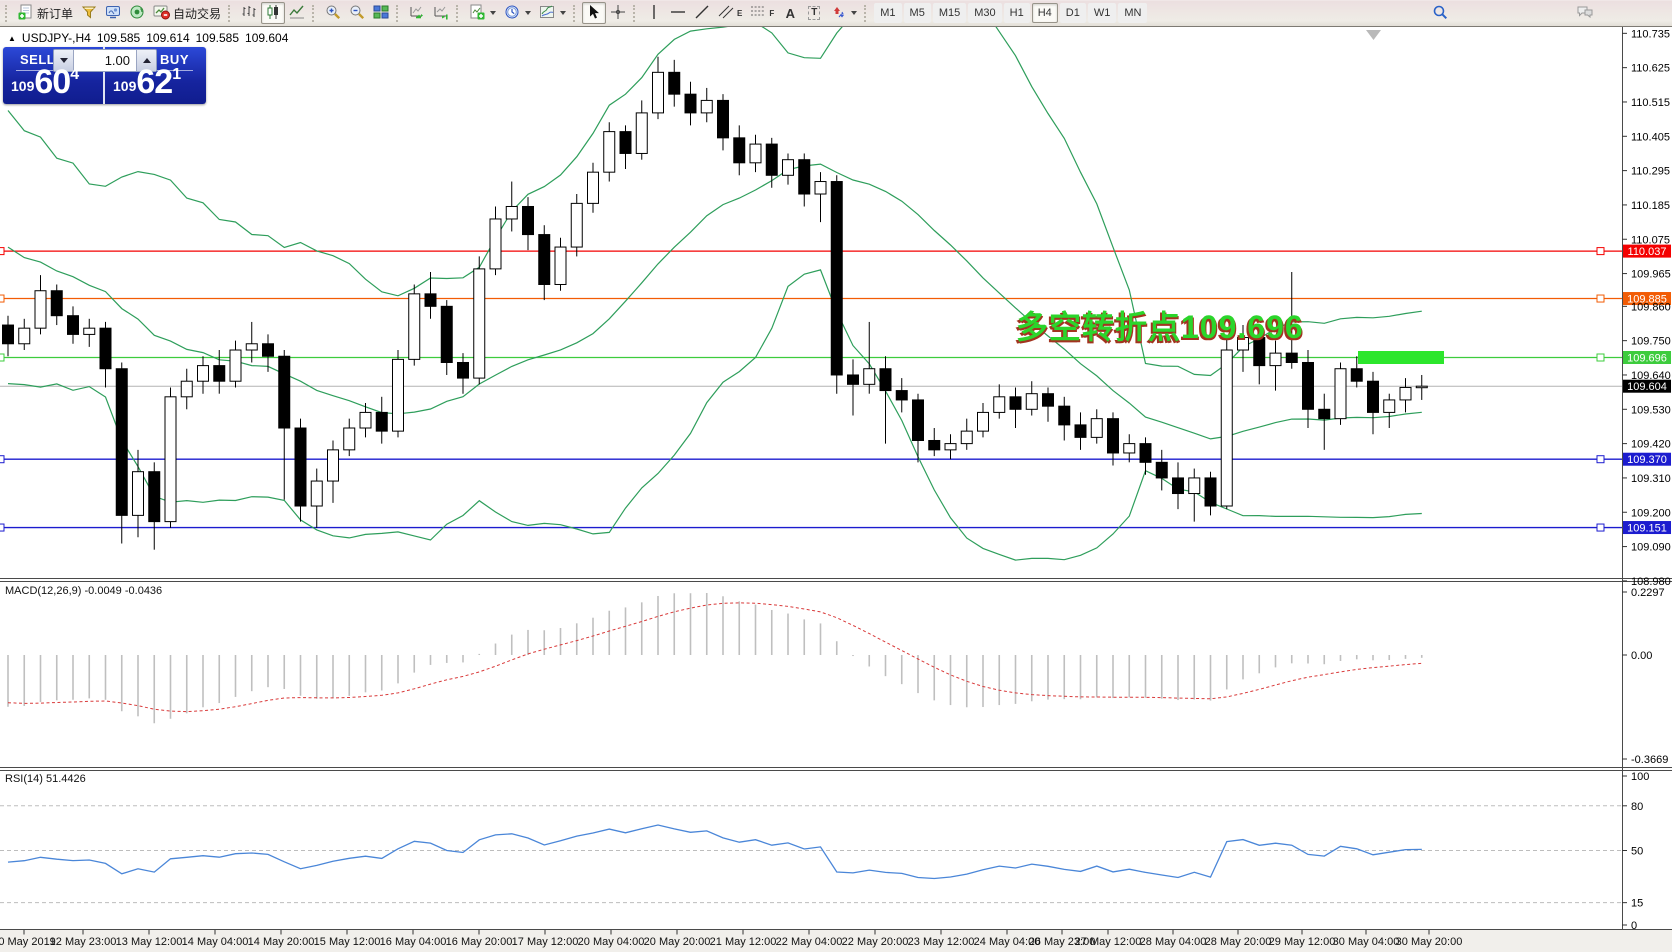 The height and width of the screenshot is (952, 1672). Describe the element at coordinates (1366, 942) in the screenshot. I see `svg-text: 30 May 04:00` at that location.